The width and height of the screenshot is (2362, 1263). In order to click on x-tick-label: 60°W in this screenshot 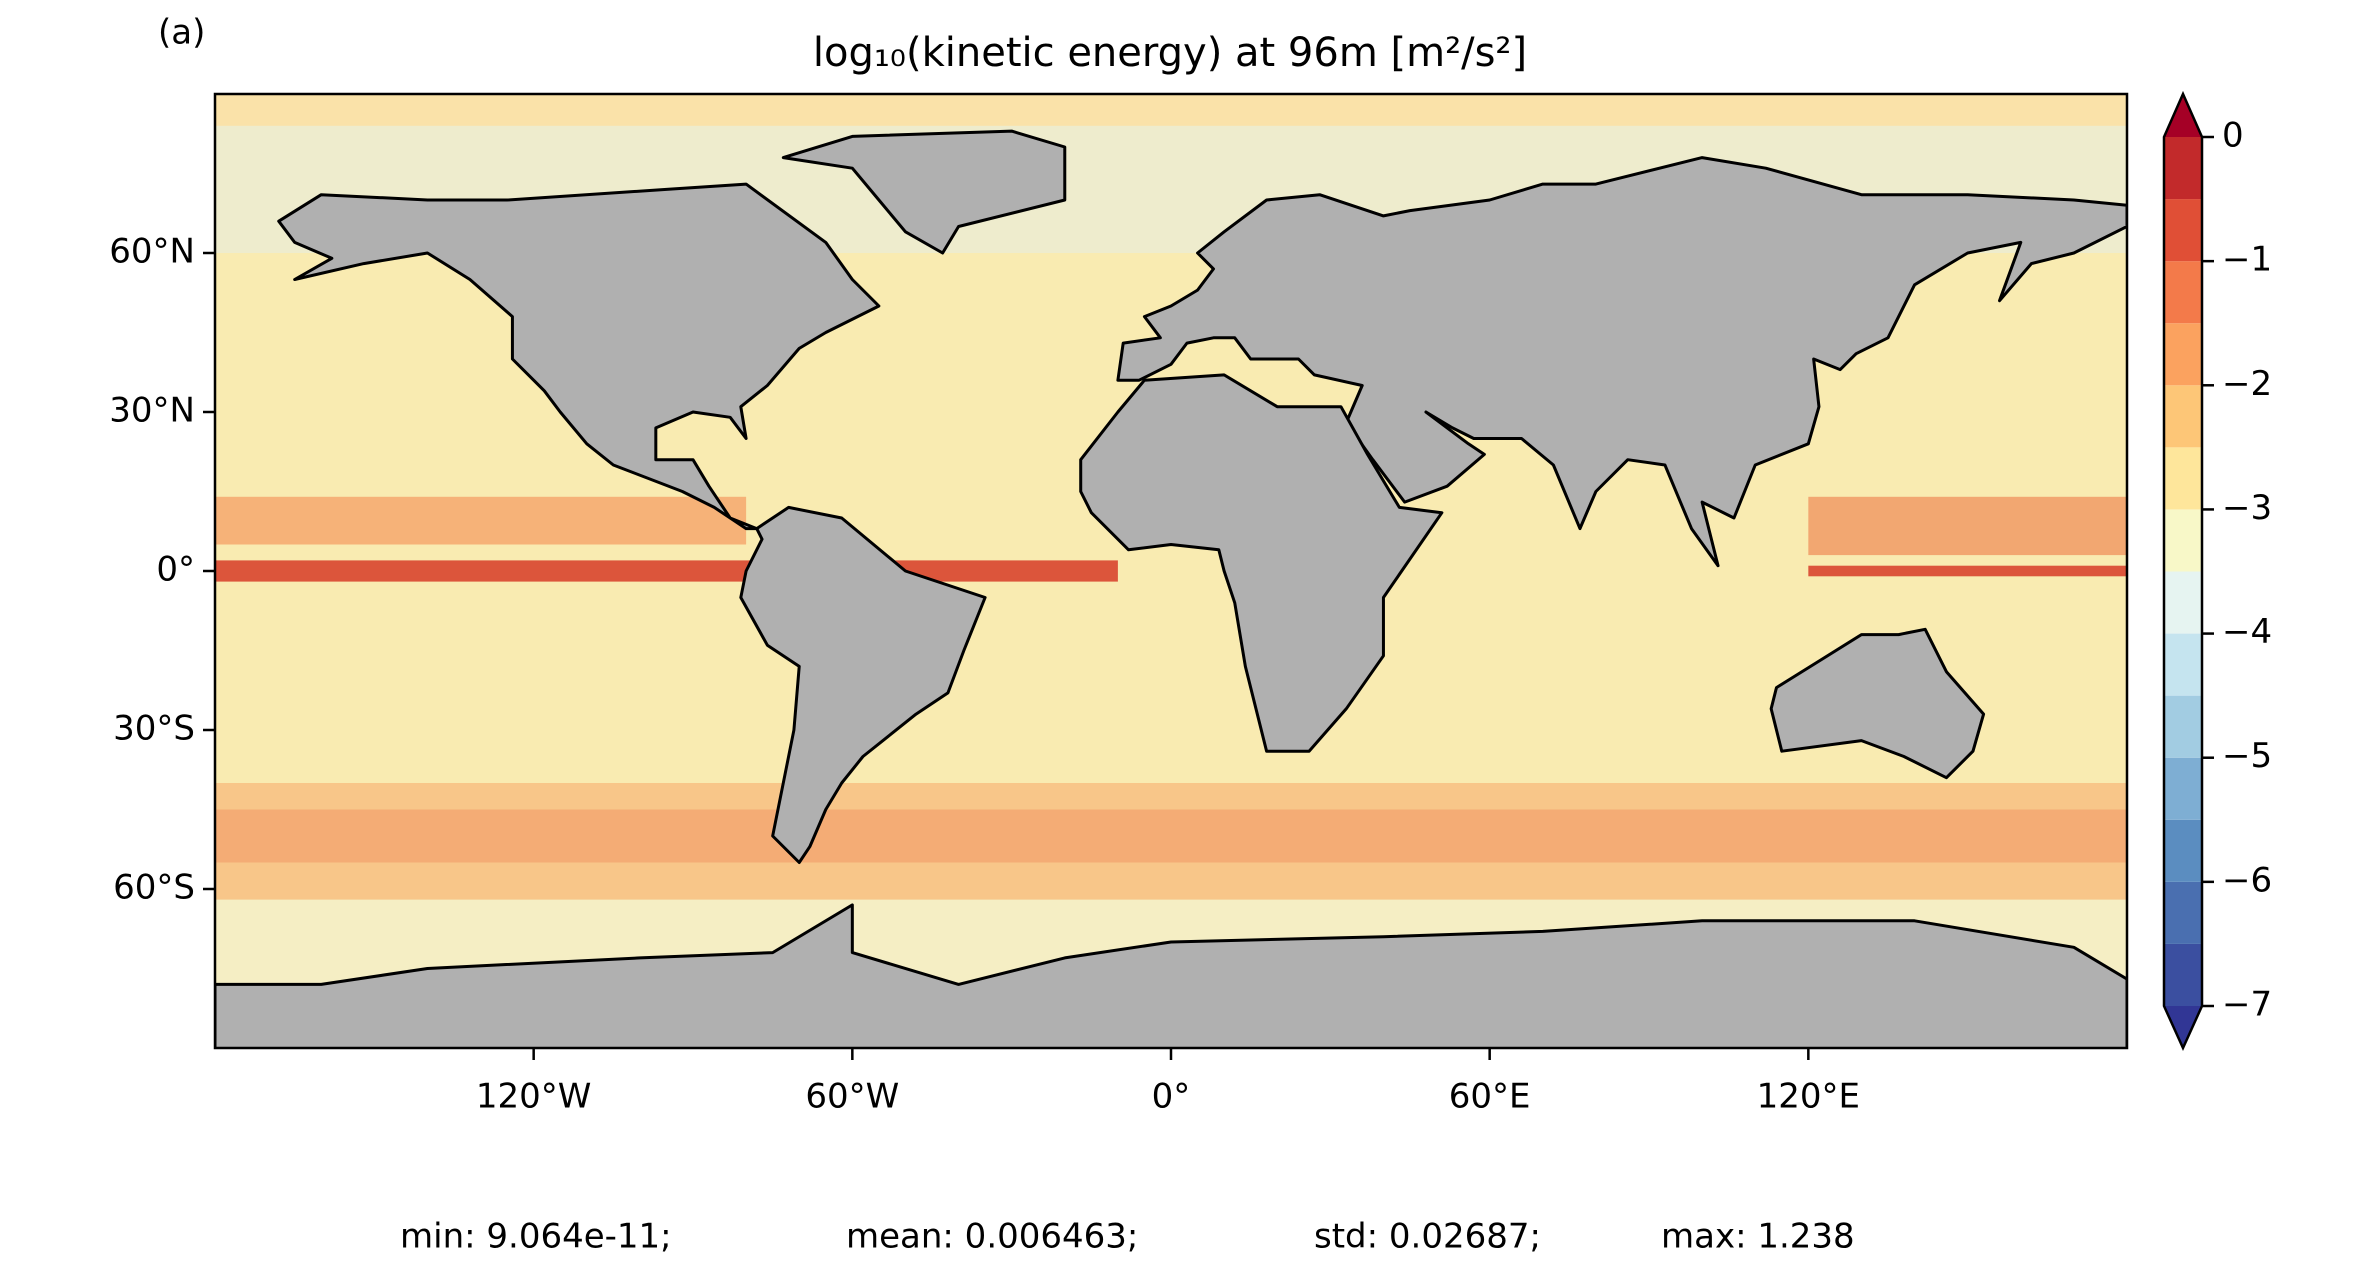, I will do `click(852, 1097)`.